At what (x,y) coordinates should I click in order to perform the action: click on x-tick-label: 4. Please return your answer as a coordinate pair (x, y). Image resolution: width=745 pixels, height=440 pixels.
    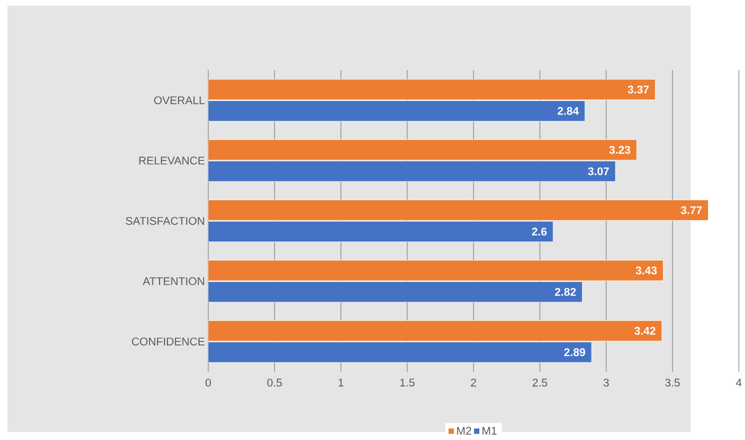
    Looking at the image, I should click on (739, 382).